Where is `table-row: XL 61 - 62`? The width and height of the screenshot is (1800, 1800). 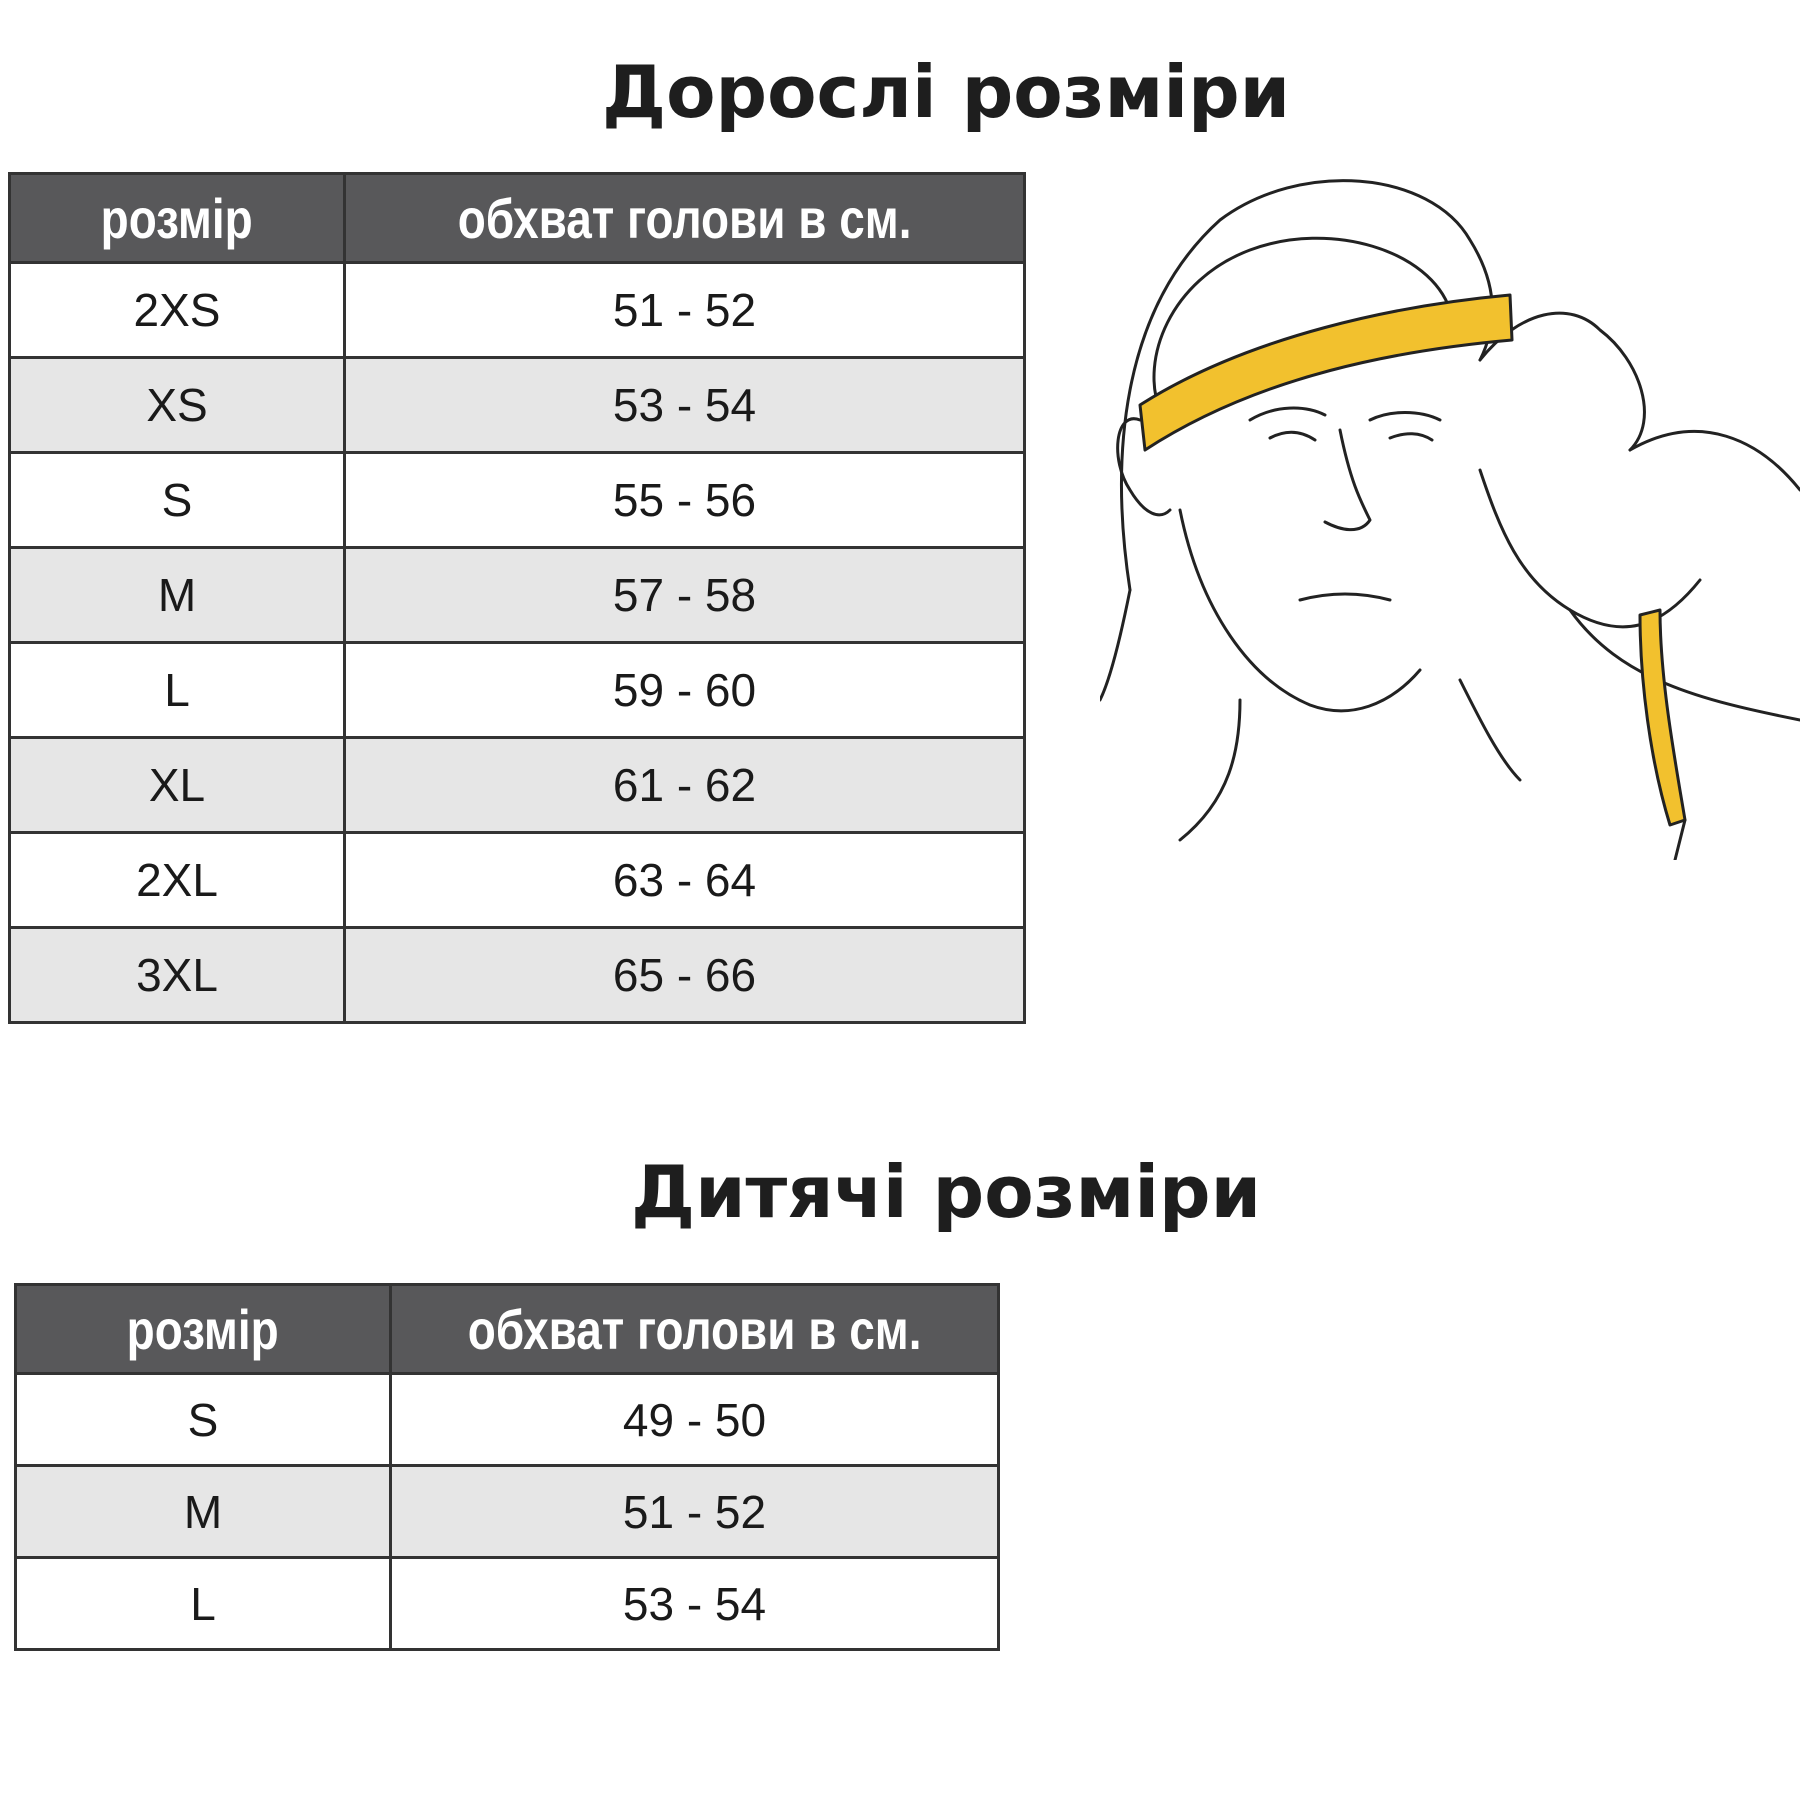
table-row: XL 61 - 62 is located at coordinates (517, 785).